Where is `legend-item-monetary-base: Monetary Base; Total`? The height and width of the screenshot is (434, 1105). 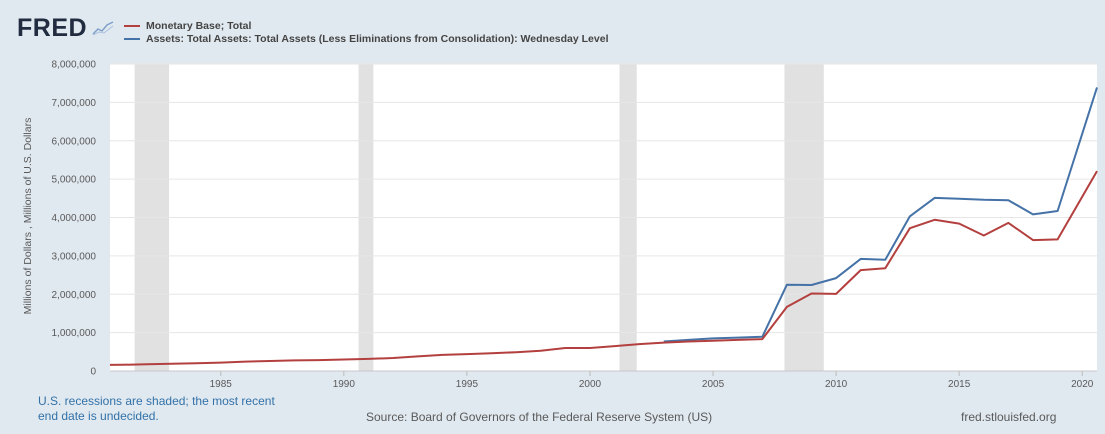 legend-item-monetary-base: Monetary Base; Total is located at coordinates (366, 25).